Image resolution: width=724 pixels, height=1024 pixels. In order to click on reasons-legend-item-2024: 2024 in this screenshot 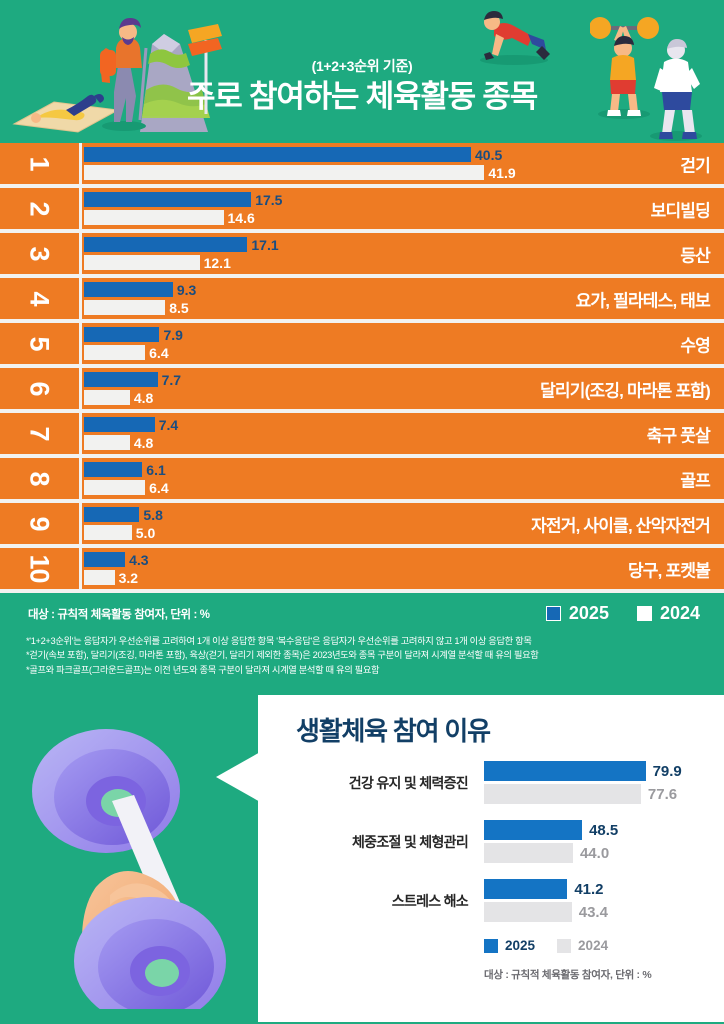, I will do `click(582, 945)`.